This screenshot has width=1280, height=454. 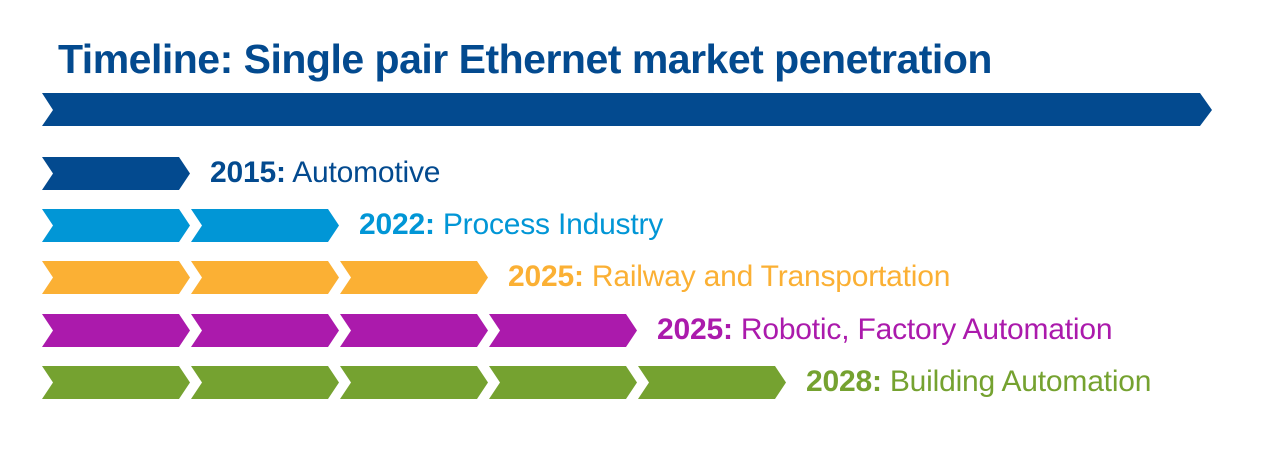 What do you see at coordinates (1016, 381) in the screenshot?
I see `milestone-sector: Building Automation` at bounding box center [1016, 381].